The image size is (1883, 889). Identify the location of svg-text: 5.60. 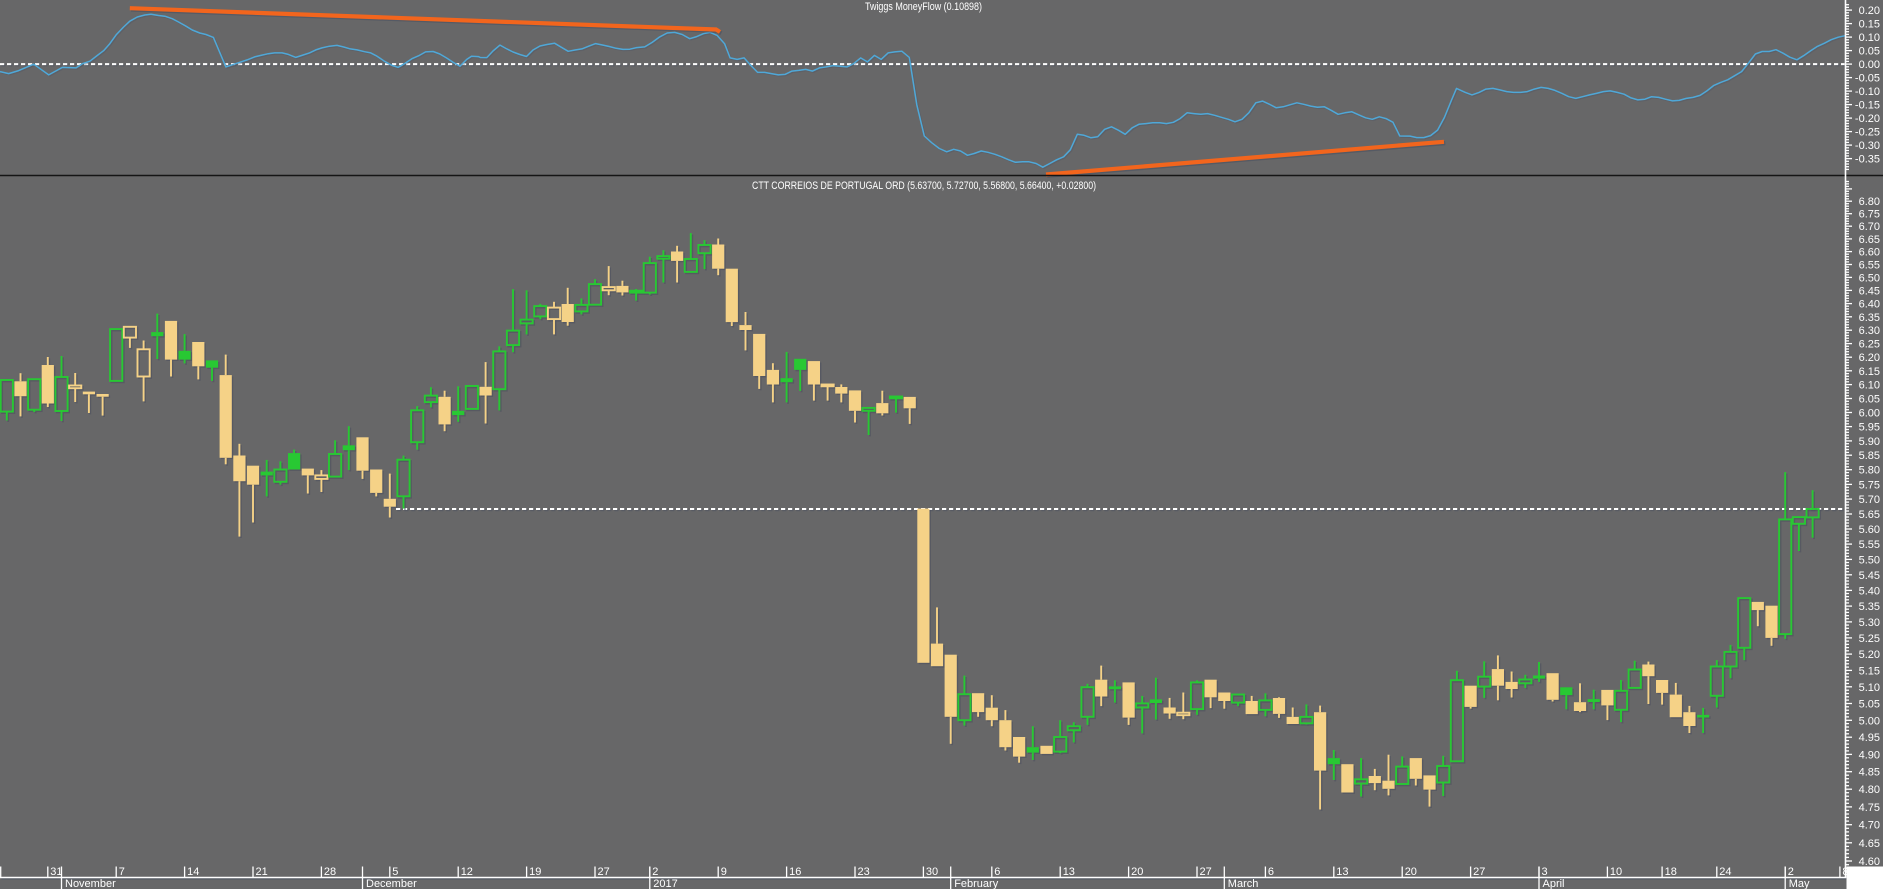
(1869, 530).